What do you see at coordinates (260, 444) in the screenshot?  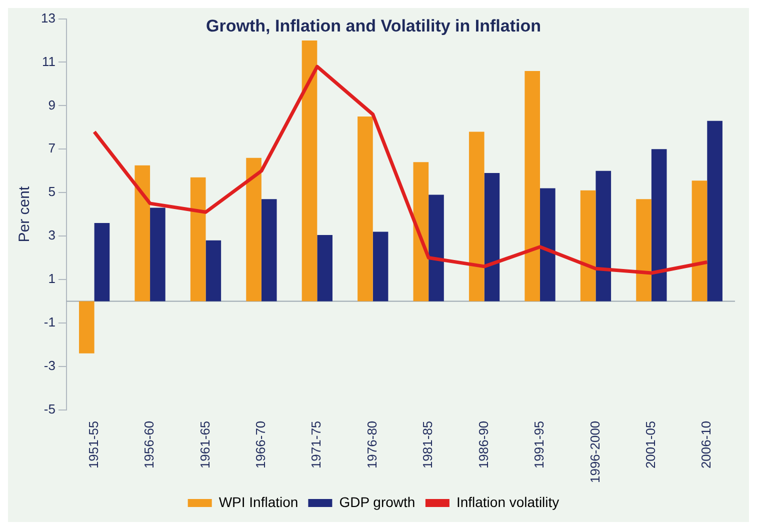 I see `x-tick-label: 1966-70` at bounding box center [260, 444].